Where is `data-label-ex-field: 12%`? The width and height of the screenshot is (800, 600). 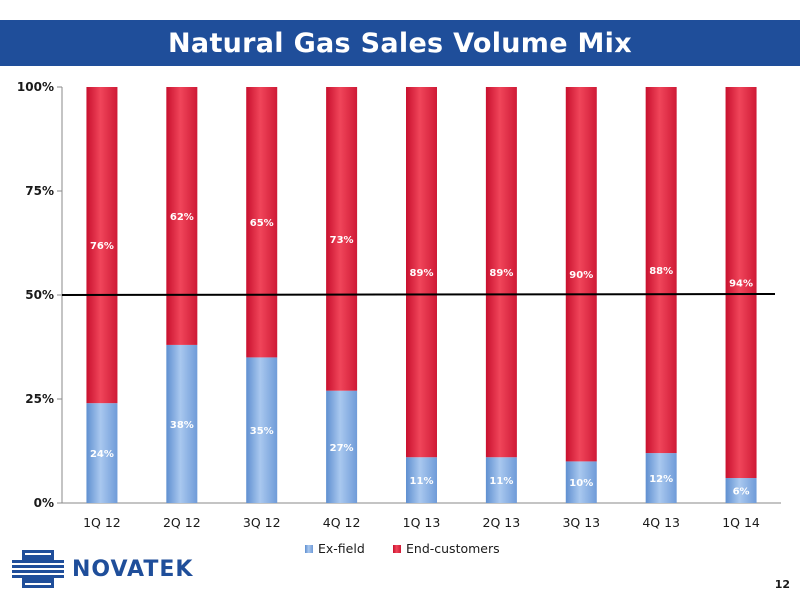
data-label-ex-field: 12% is located at coordinates (661, 479).